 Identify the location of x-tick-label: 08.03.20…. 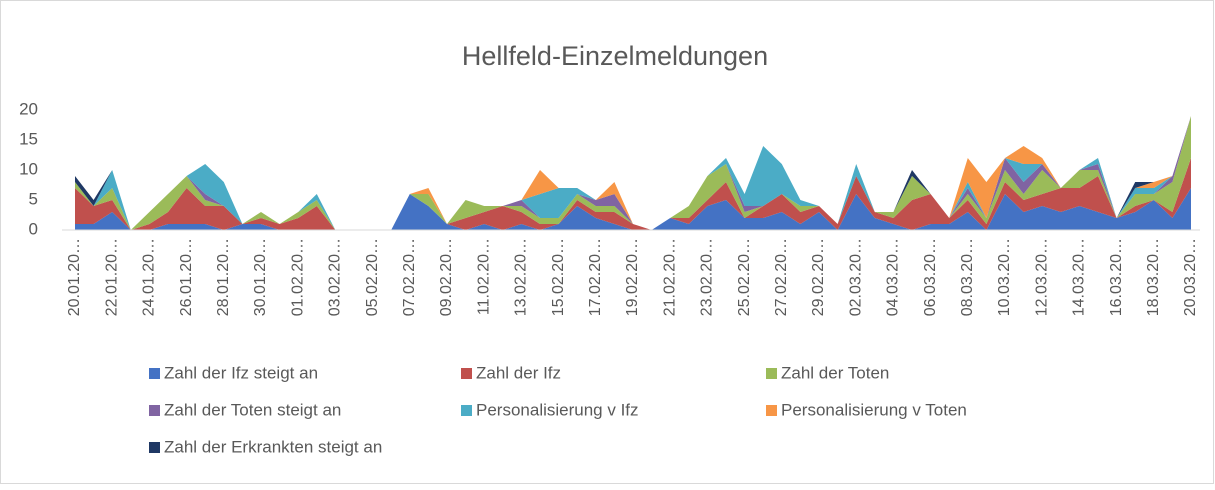
(967, 277).